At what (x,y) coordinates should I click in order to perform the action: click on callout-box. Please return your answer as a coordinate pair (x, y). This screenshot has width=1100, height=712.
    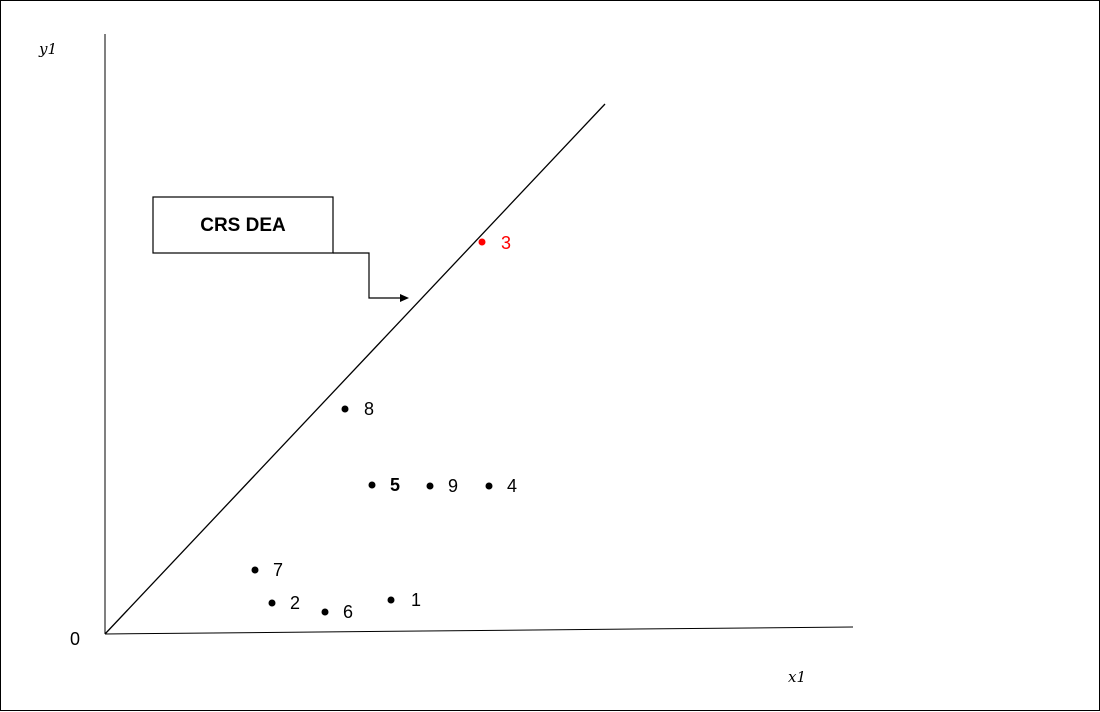
    Looking at the image, I should click on (243, 225).